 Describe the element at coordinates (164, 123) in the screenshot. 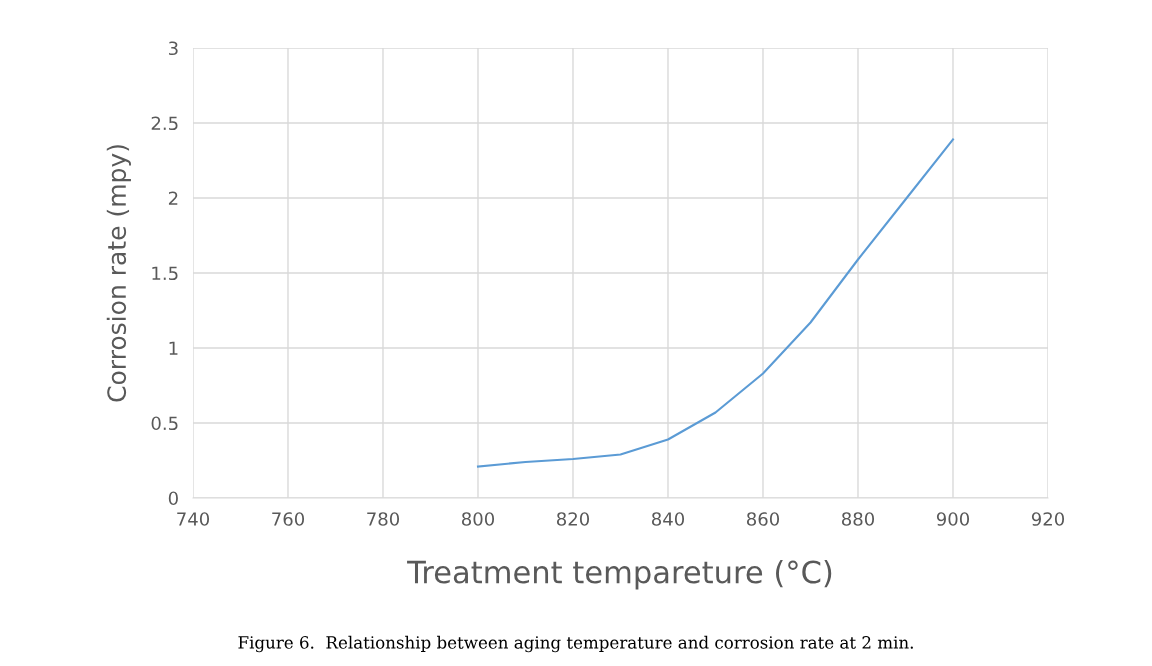

I see `y-tick-label: 2.5` at that location.